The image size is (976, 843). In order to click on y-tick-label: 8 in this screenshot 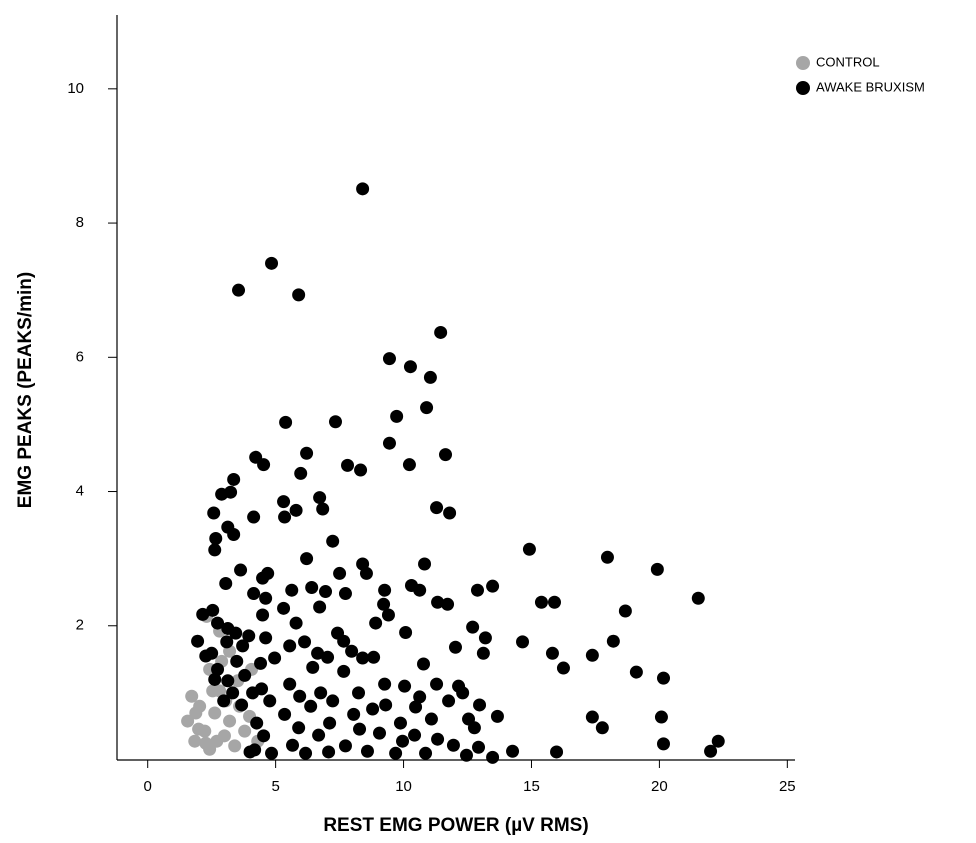, I will do `click(80, 222)`.